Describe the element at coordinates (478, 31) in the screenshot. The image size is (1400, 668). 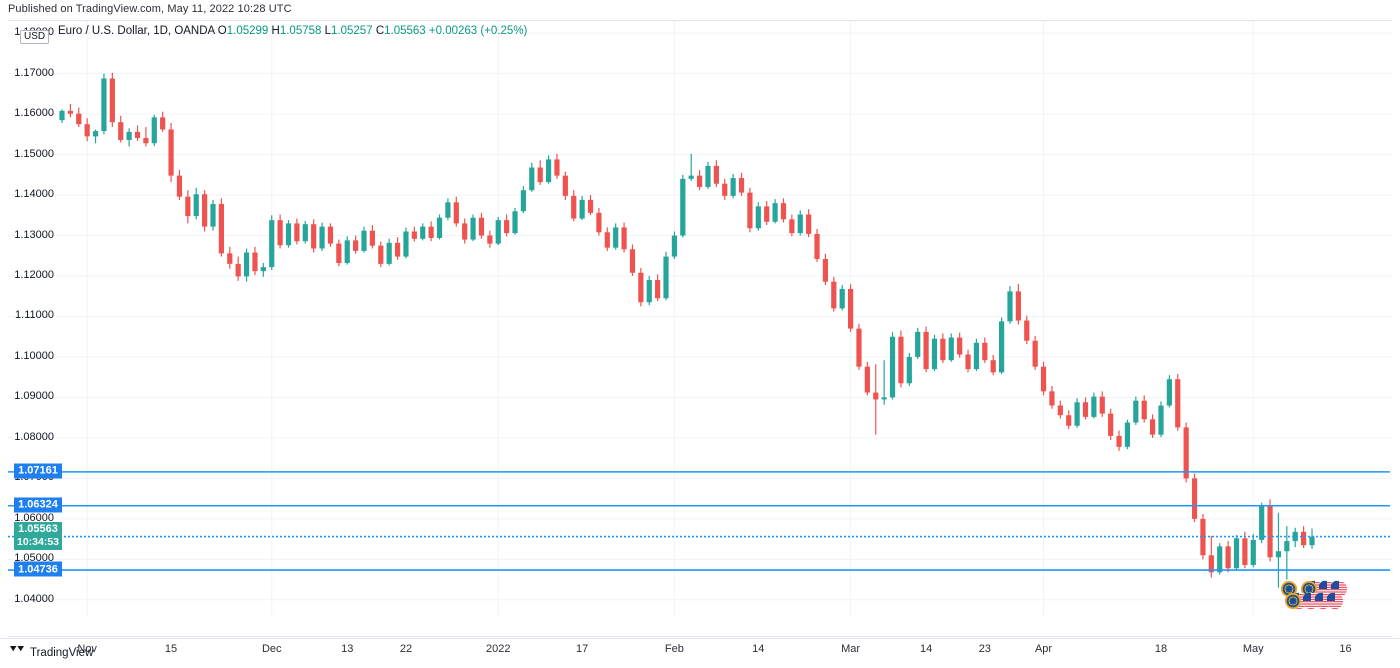
I see `legend-change: +0.00263 (+0.25%)` at that location.